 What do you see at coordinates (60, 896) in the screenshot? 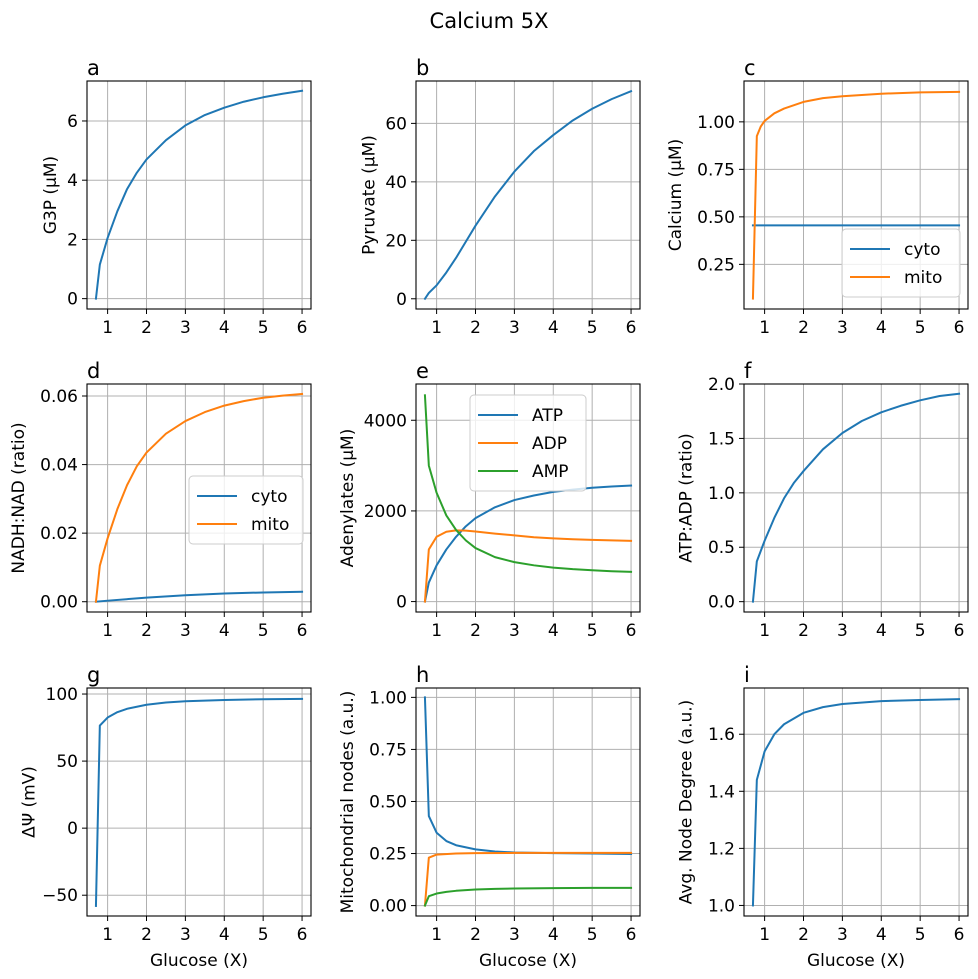
I see `y-tick-label: −50` at bounding box center [60, 896].